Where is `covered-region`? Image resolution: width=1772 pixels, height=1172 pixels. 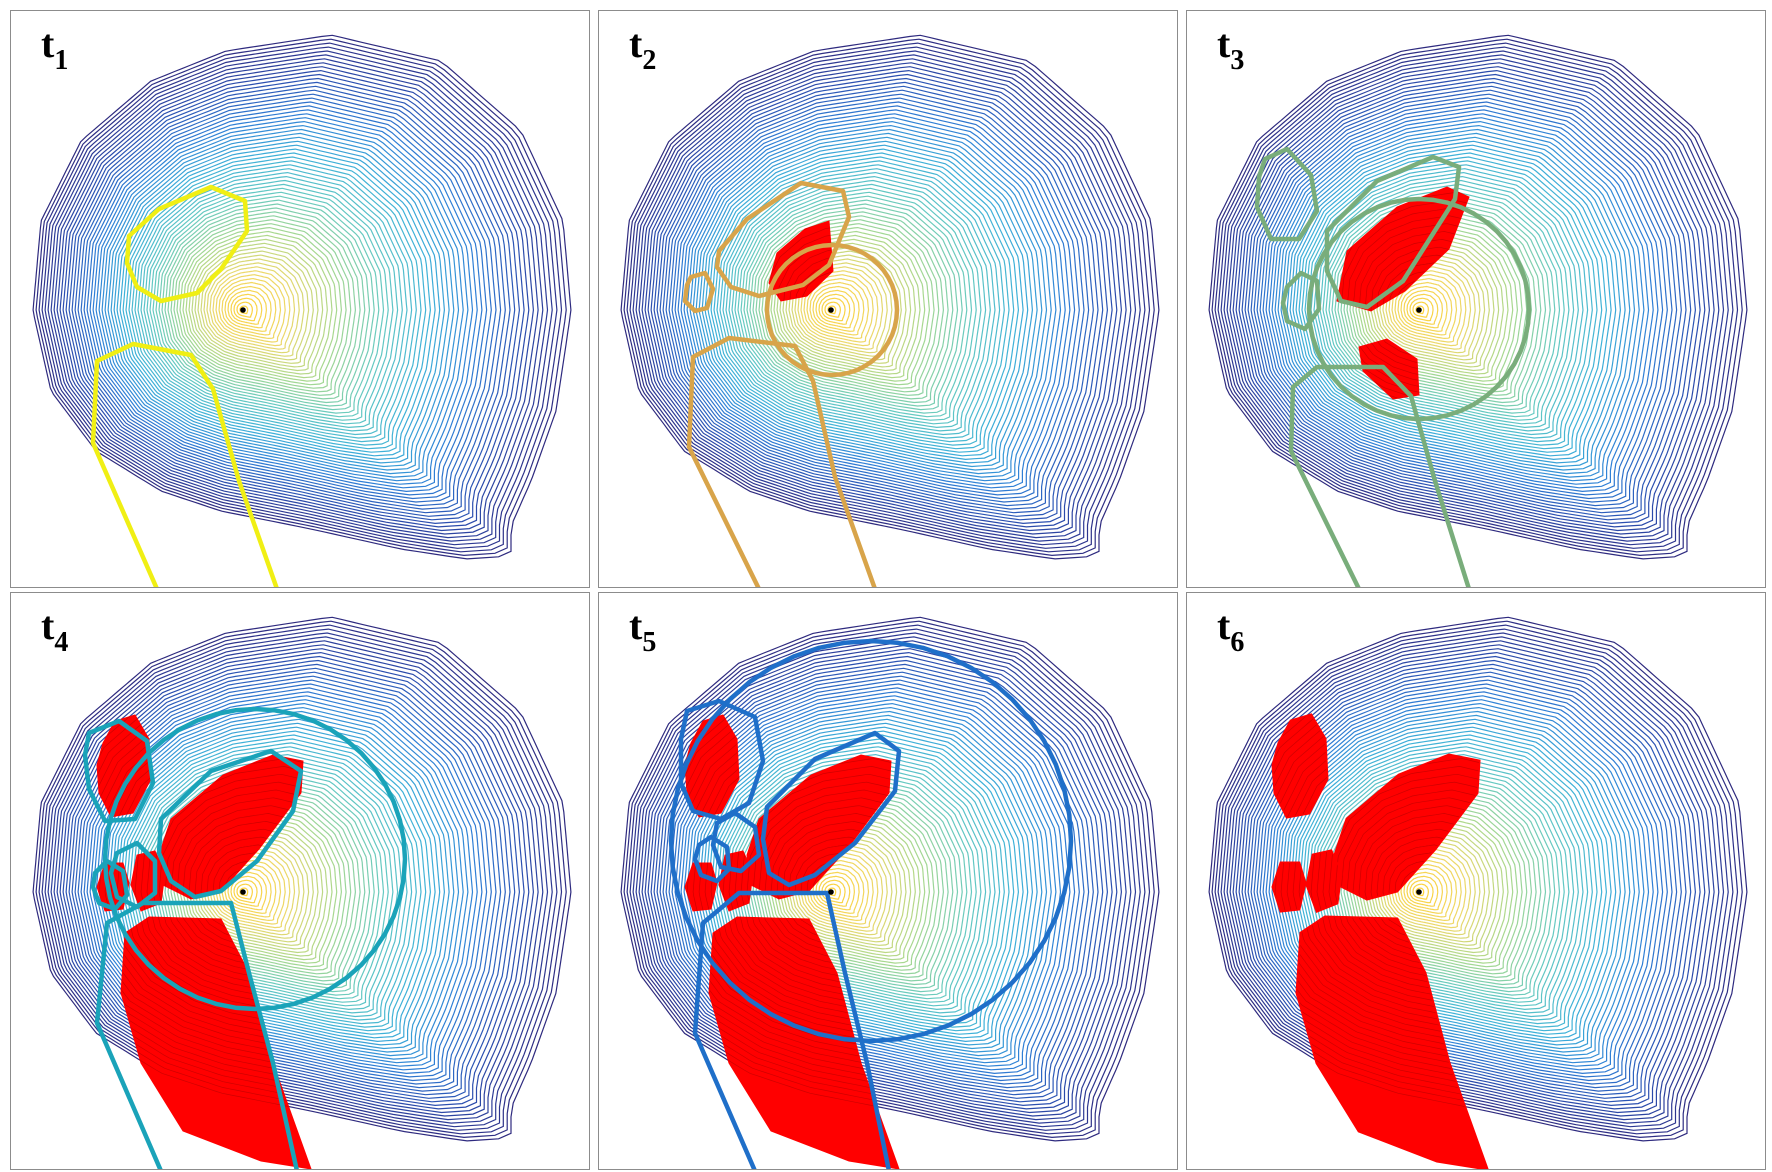
covered-region is located at coordinates (804, 1042).